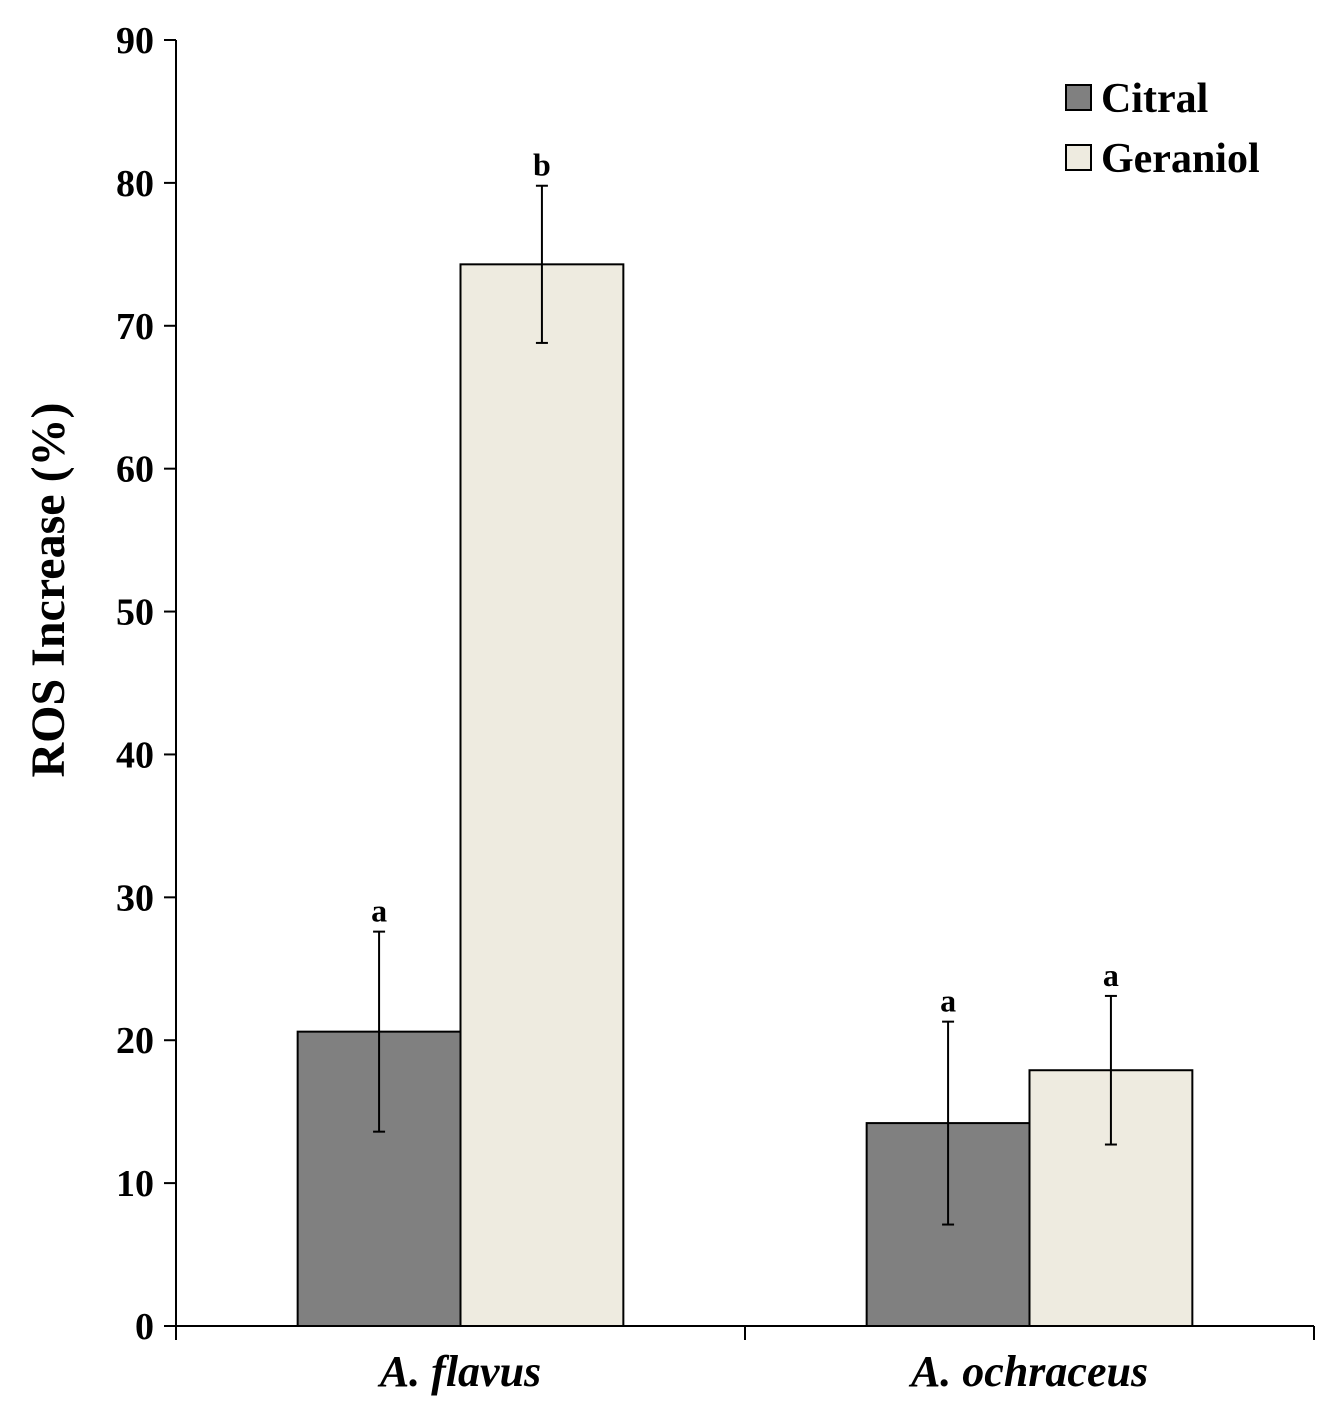 Image resolution: width=1334 pixels, height=1410 pixels. What do you see at coordinates (135, 41) in the screenshot?
I see `y-tick-label: 90` at bounding box center [135, 41].